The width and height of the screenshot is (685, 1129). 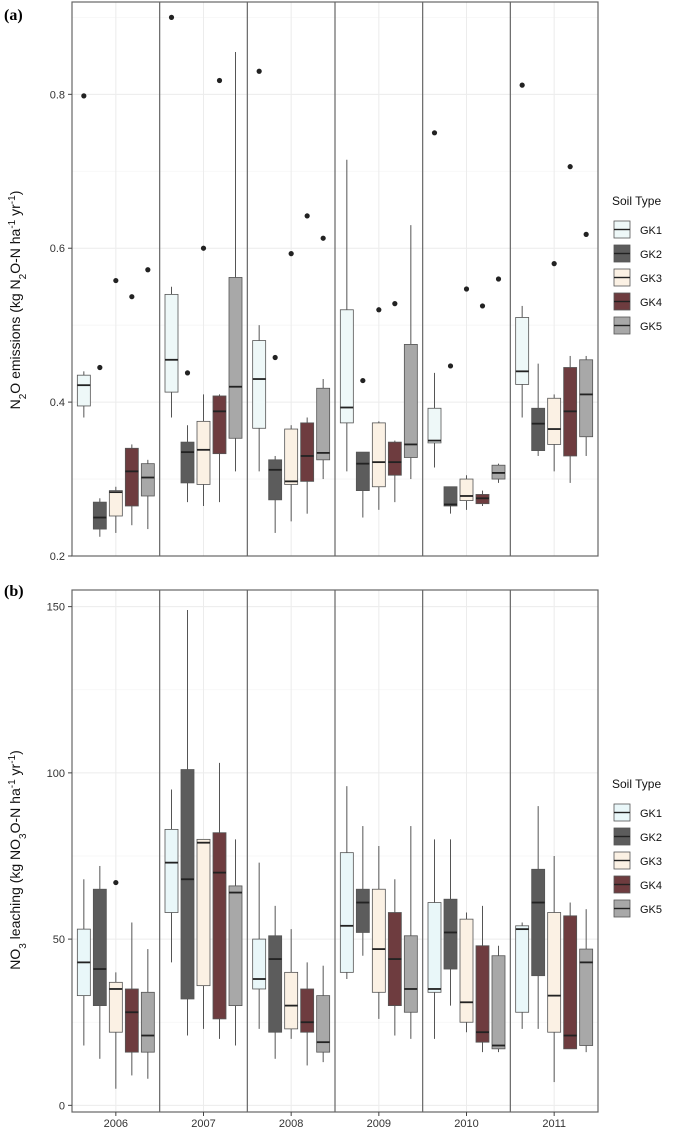 I want to click on box-2008-gk2, so click(x=275, y=982).